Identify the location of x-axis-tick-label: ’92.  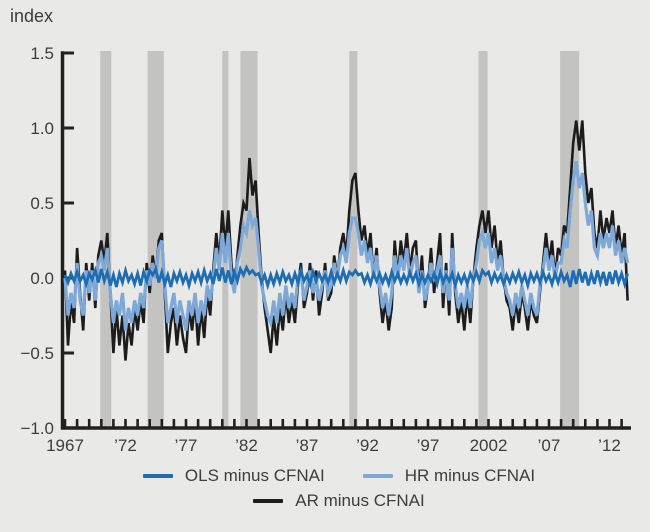
(367, 445).